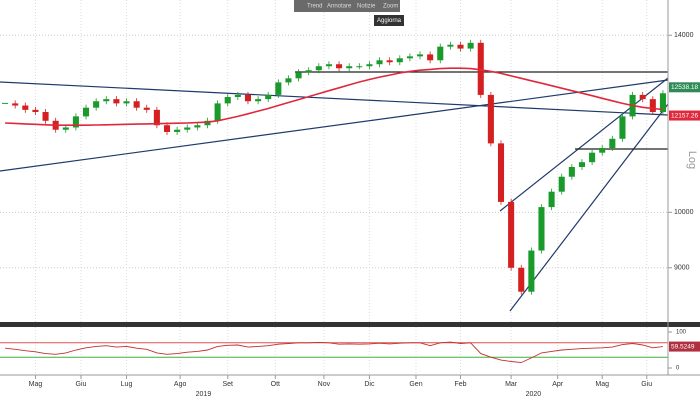 The height and width of the screenshot is (400, 700). Describe the element at coordinates (127, 384) in the screenshot. I see `x-tick-label: Lug` at that location.